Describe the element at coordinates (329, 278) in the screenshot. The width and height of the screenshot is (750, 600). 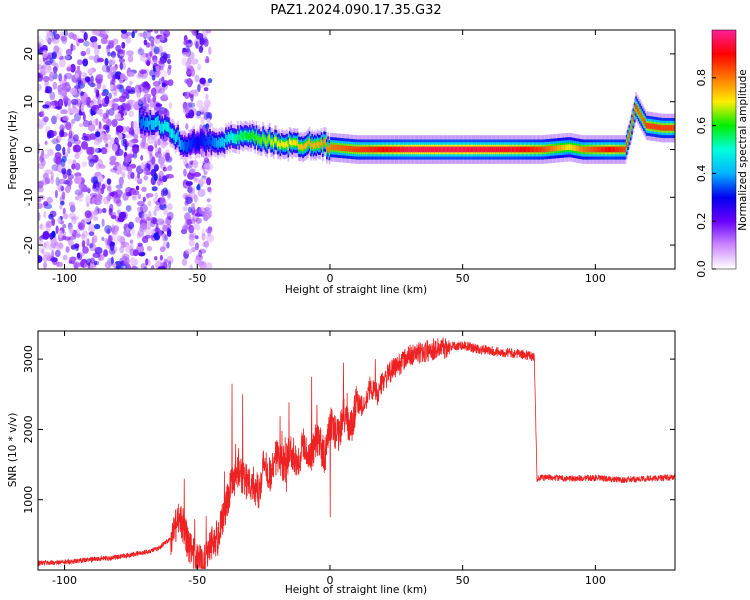
I see `x-tick-label: 0` at that location.